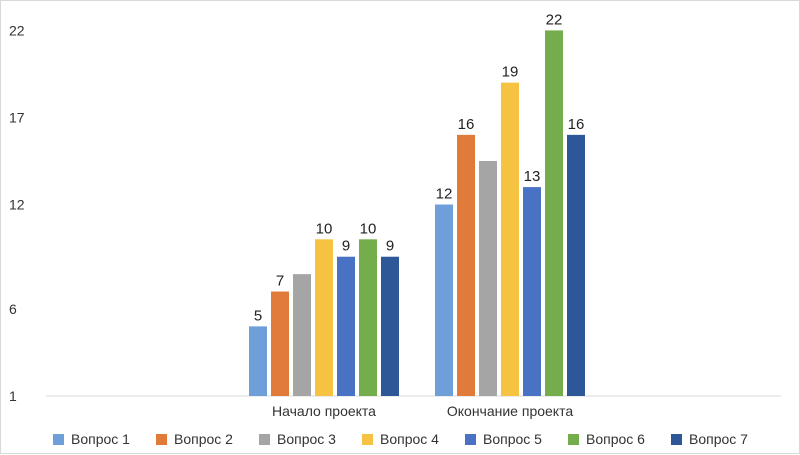  What do you see at coordinates (409, 439) in the screenshot?
I see `legend-label: Вопрос 4` at bounding box center [409, 439].